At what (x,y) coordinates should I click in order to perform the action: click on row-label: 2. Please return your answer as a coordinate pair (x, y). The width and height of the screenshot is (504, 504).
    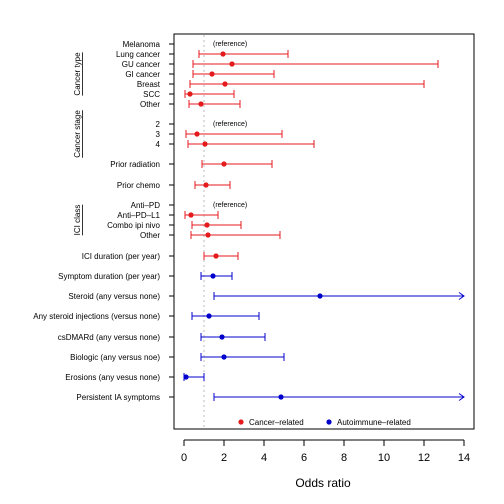
    Looking at the image, I should click on (158, 124).